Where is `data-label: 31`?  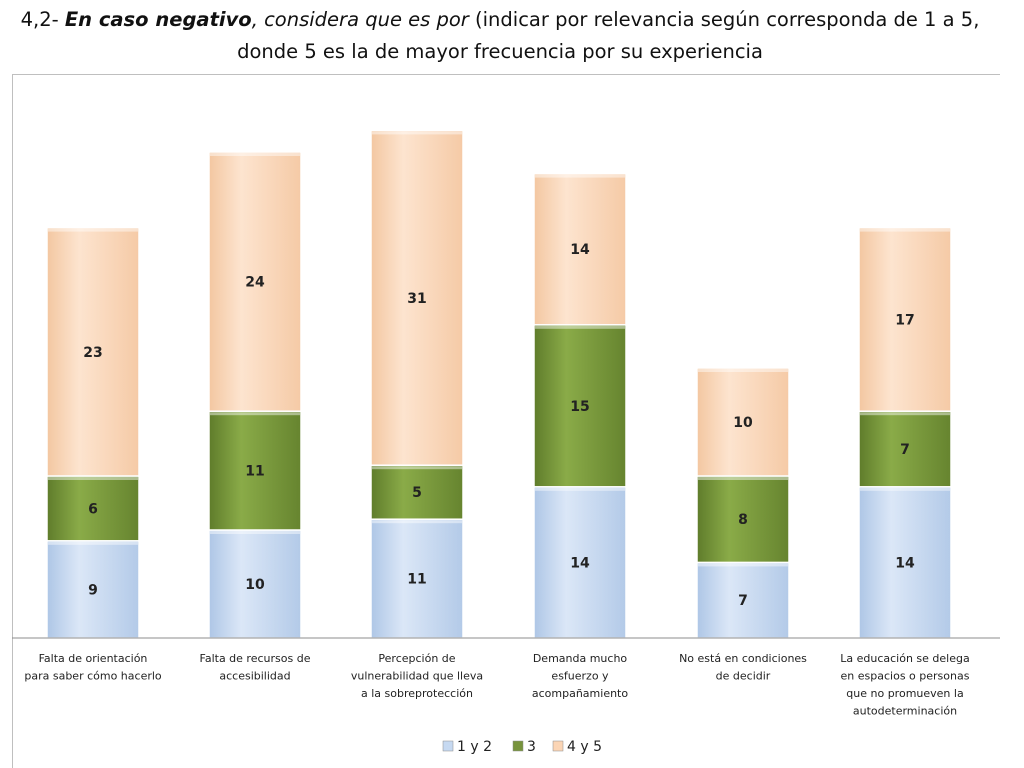
data-label: 31 is located at coordinates (416, 299).